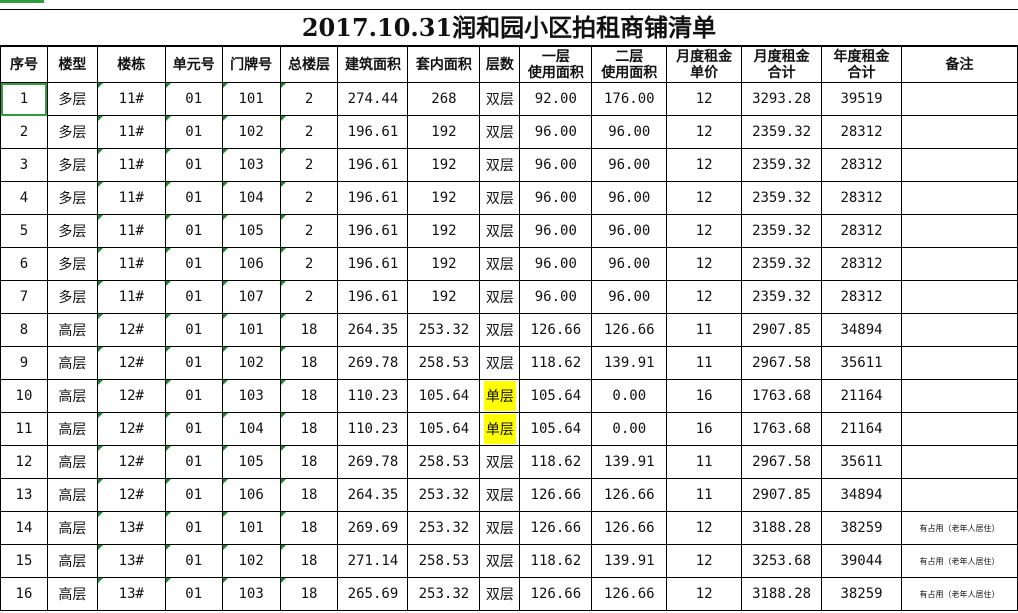 The image size is (1018, 613). I want to click on column-header: 序号, so click(24, 64).